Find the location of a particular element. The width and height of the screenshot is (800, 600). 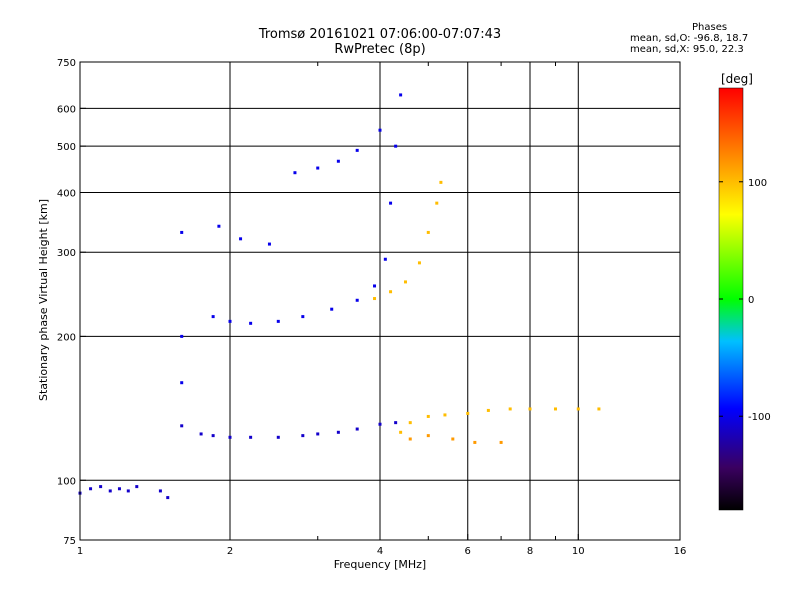

x-tick-label: 4 is located at coordinates (380, 551).